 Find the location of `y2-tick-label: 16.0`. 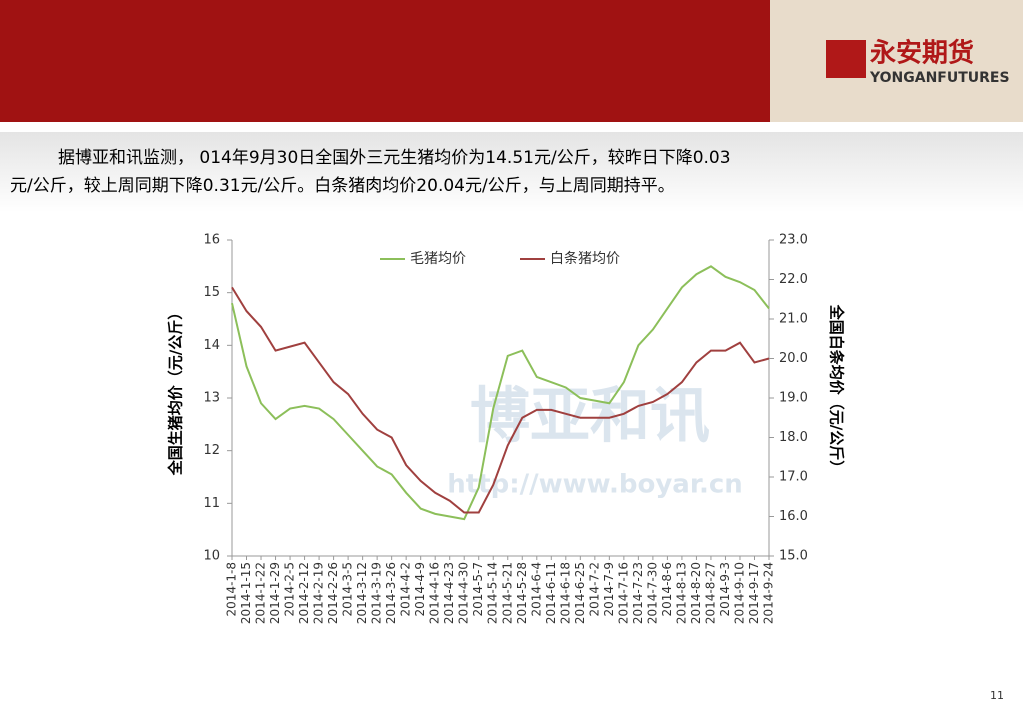

y2-tick-label: 16.0 is located at coordinates (793, 516).